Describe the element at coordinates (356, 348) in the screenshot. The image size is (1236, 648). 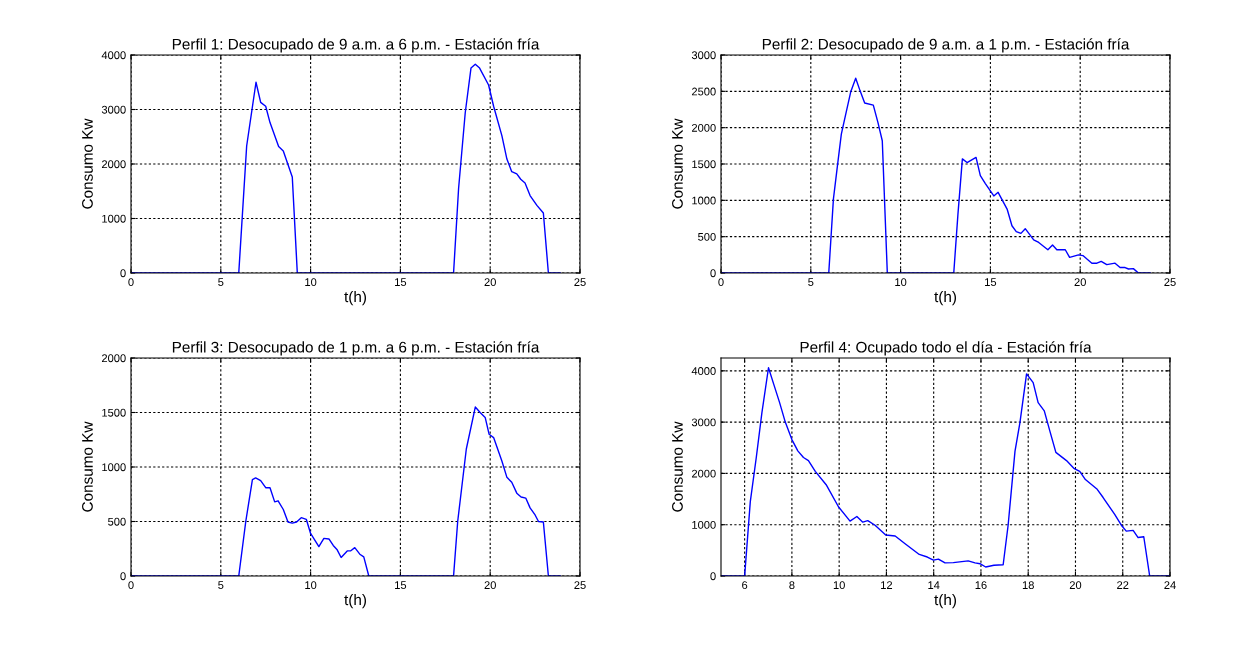
I see `chart-title: Perfil 3: Desocupado de 1 p.m. a 6 p.m. - Estación fría` at that location.